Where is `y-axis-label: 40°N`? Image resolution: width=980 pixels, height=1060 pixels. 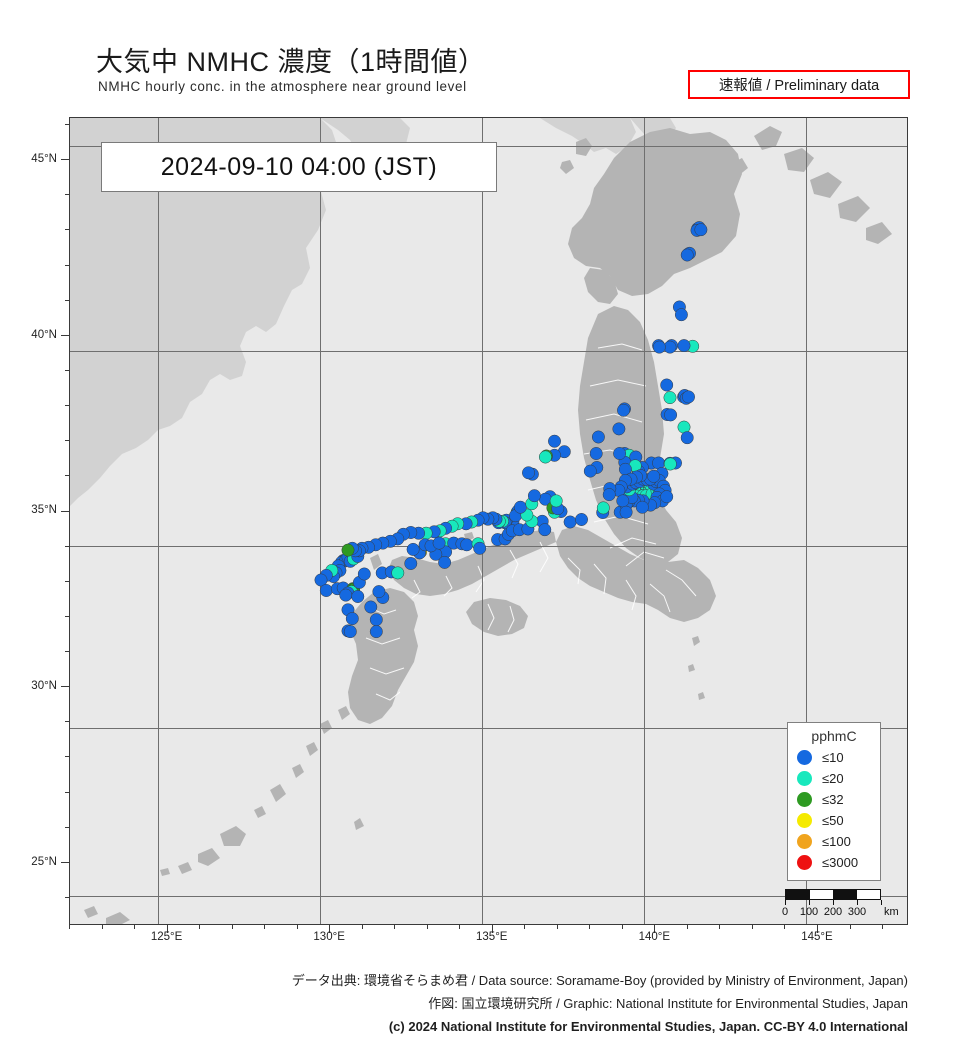 y-axis-label: 40°N is located at coordinates (44, 334).